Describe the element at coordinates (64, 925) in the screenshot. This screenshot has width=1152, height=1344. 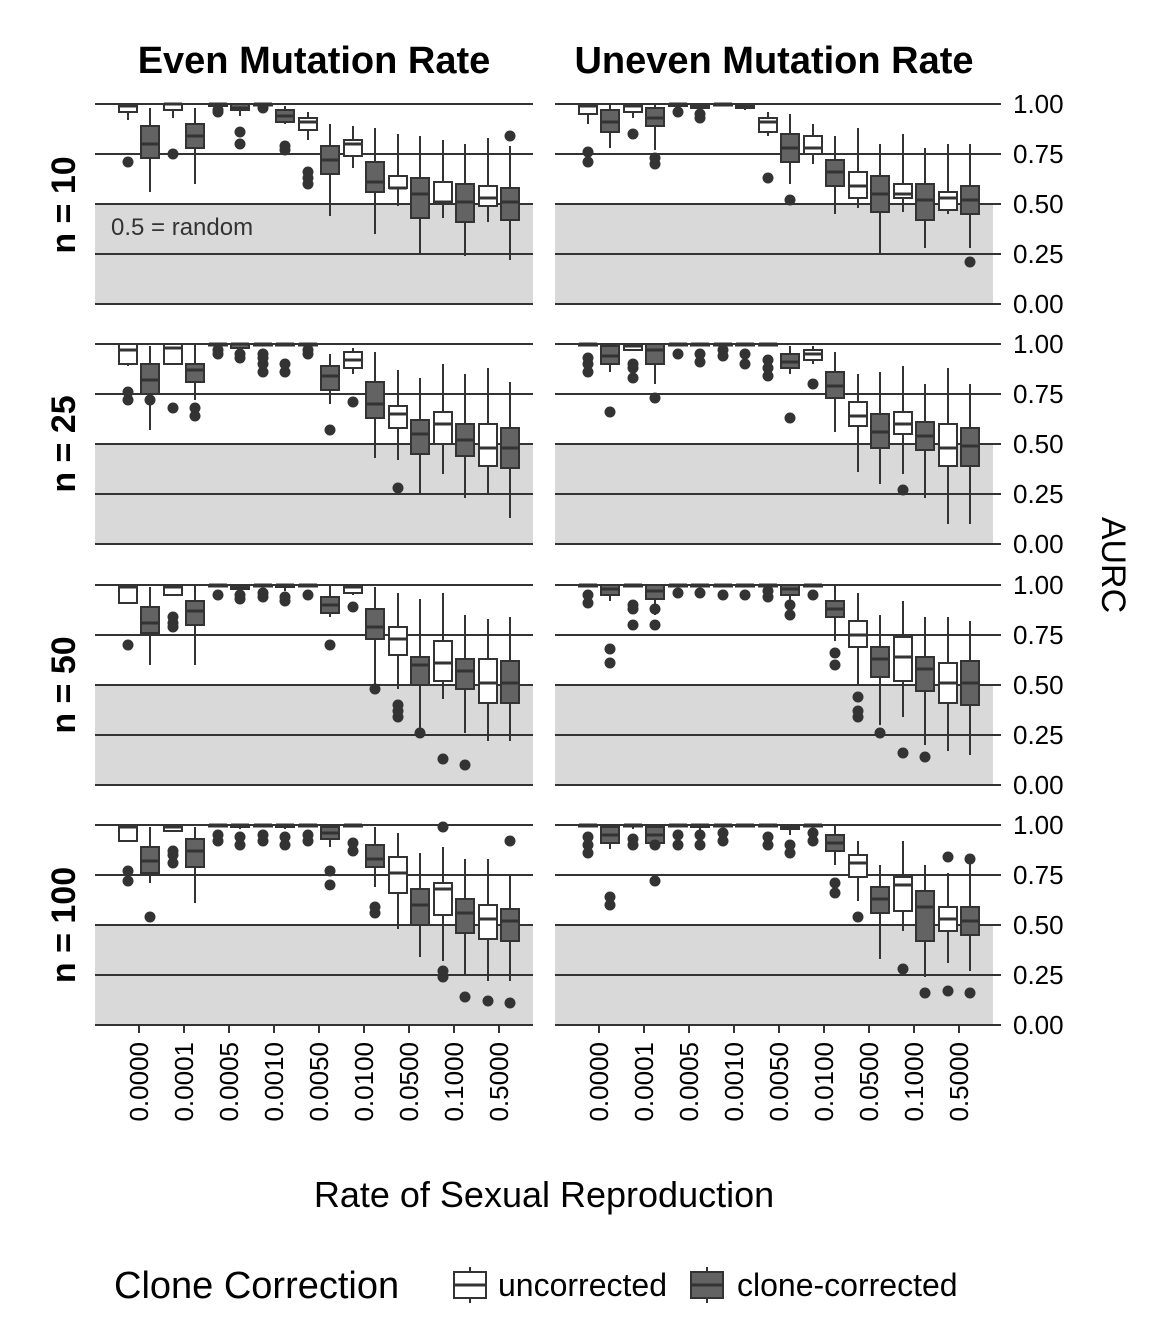
I see `row-title-n100: n = 100` at that location.